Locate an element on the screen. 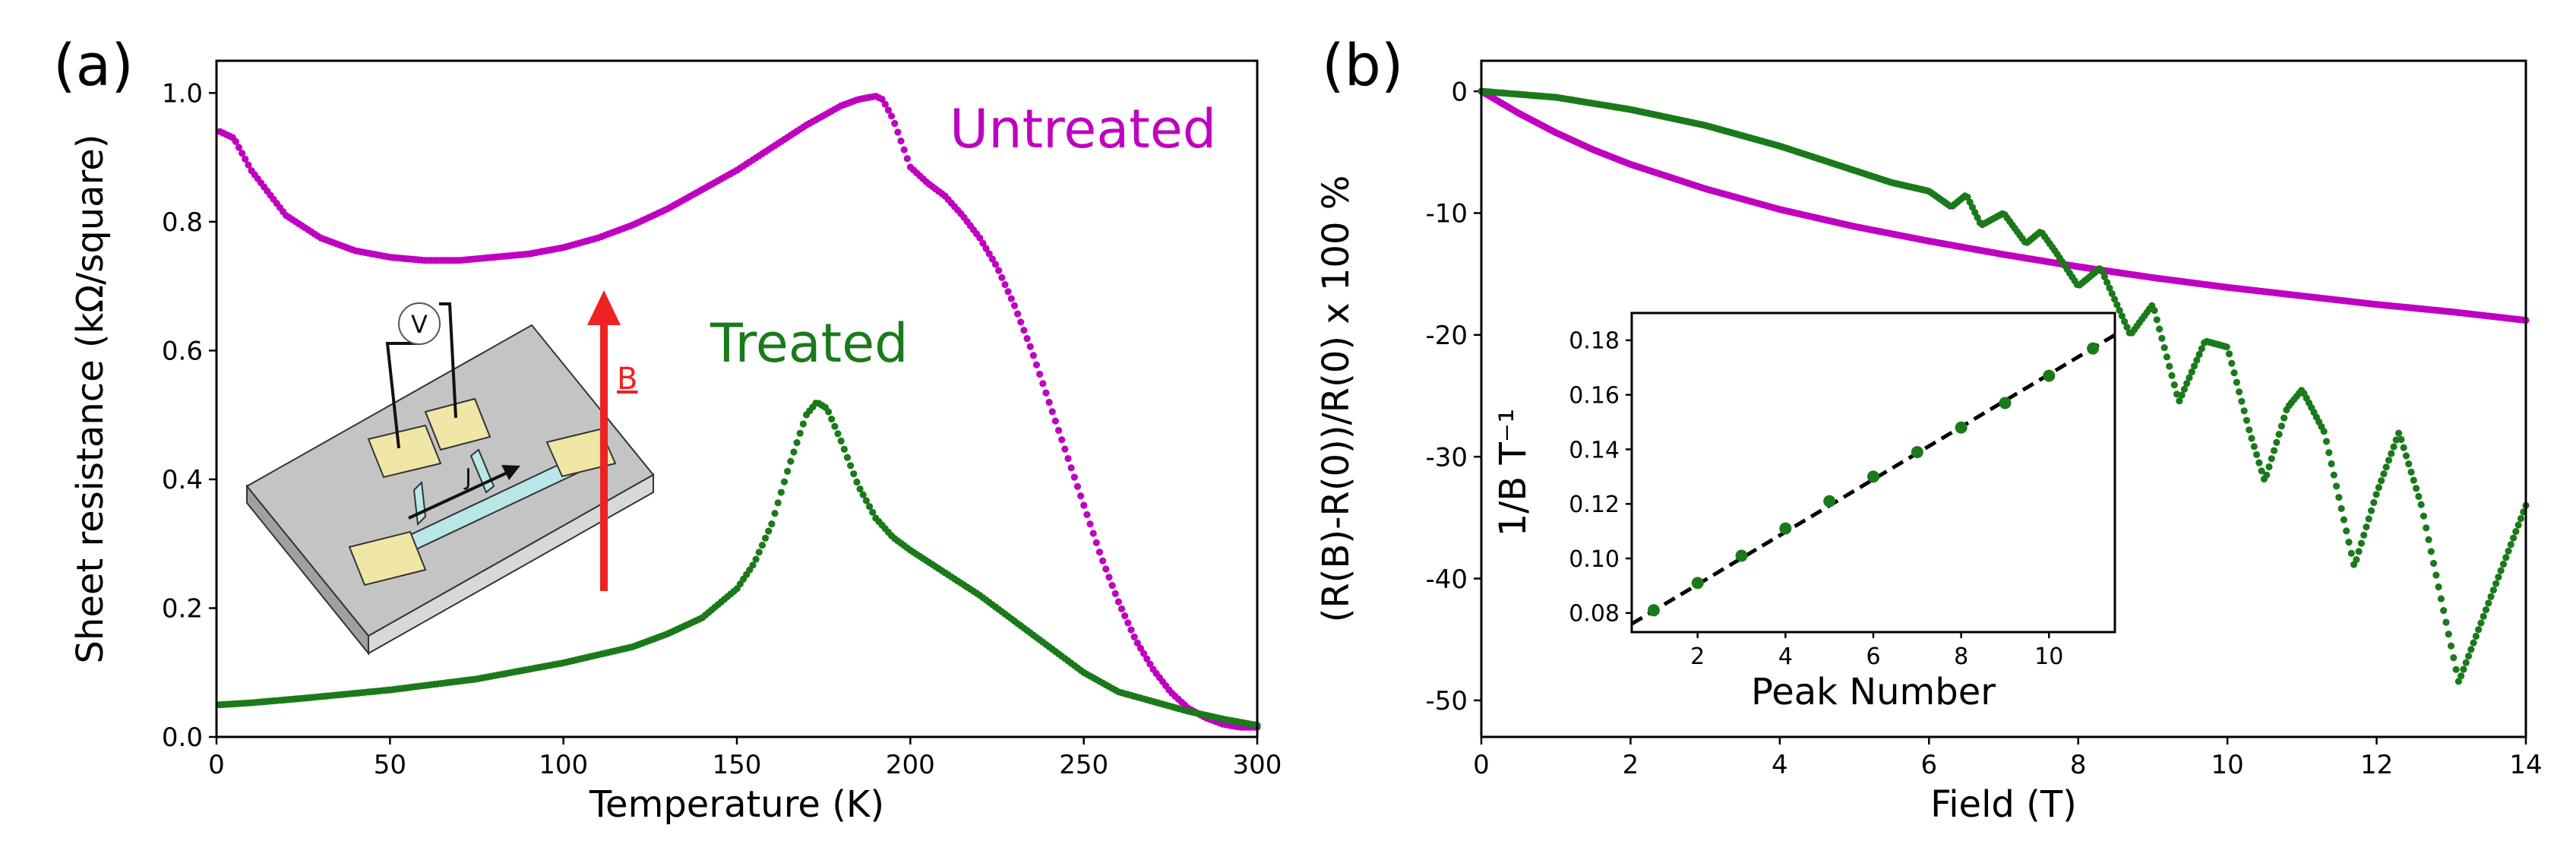 This screenshot has width=2576, height=860. inset-frame is located at coordinates (1873, 472).